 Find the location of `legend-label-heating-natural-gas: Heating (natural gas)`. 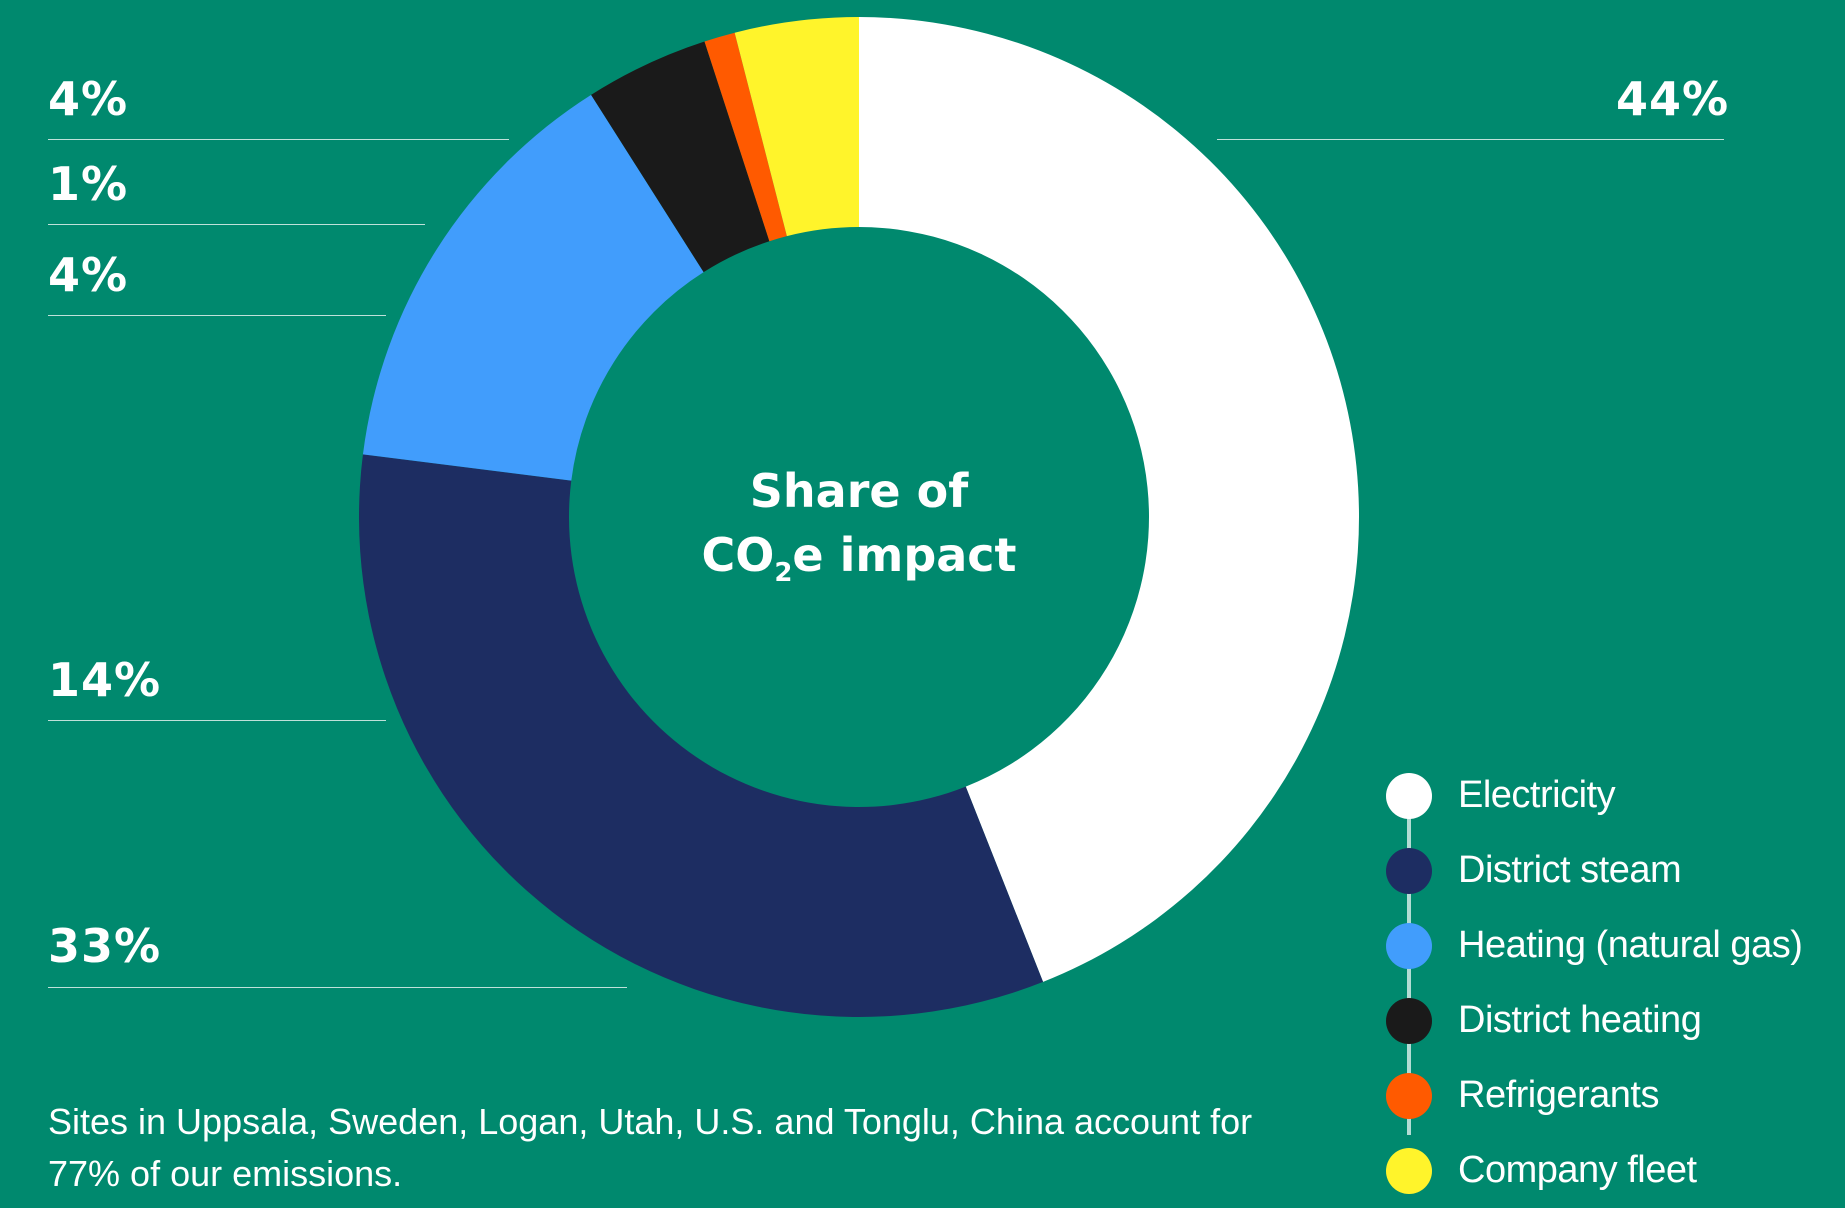

legend-label-heating-natural-gas: Heating (natural gas) is located at coordinates (1630, 945).